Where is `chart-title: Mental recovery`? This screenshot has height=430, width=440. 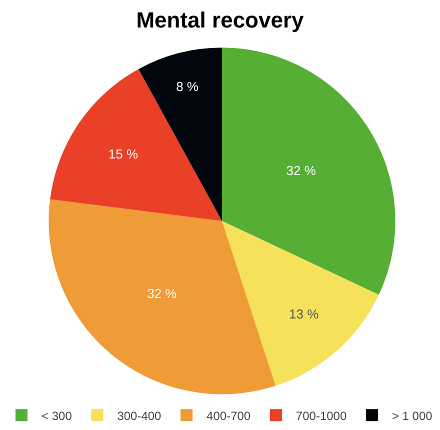 chart-title: Mental recovery is located at coordinates (220, 20).